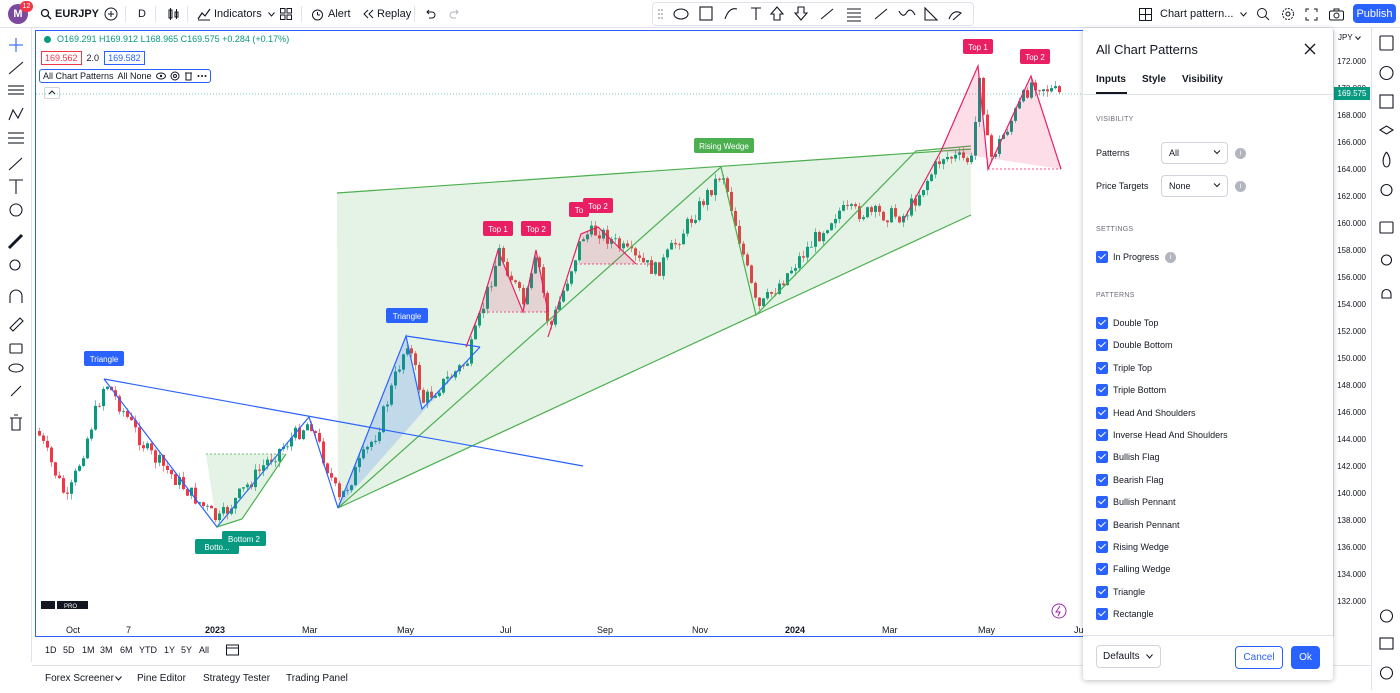 Image resolution: width=1400 pixels, height=693 pixels. I want to click on pattern-checkbox-falling-wedge: Falling Wedge, so click(1133, 569).